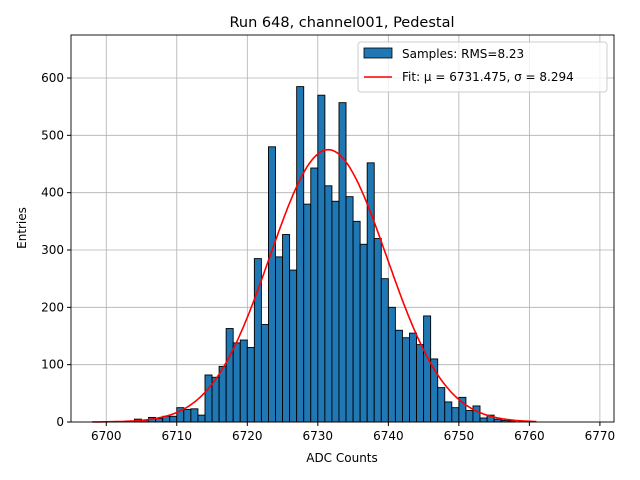  What do you see at coordinates (52, 193) in the screenshot?
I see `y-tick-label: 400` at bounding box center [52, 193].